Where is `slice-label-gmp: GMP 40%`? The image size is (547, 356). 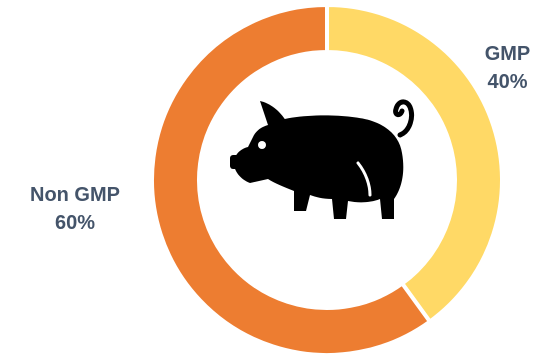
slice-label-gmp: GMP 40% is located at coordinates (507, 68).